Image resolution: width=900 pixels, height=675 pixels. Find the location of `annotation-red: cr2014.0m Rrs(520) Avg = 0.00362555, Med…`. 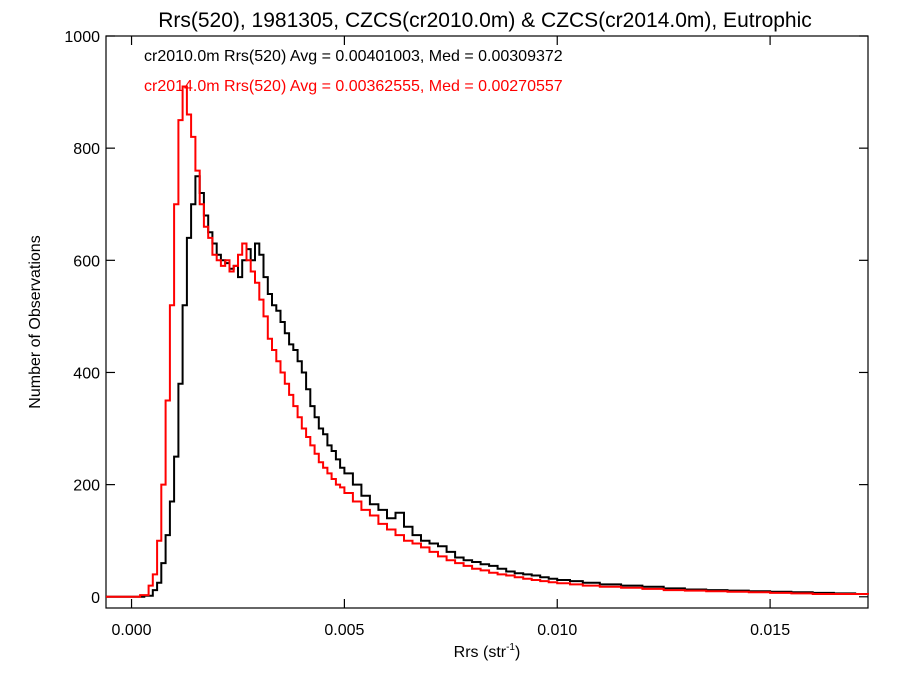

annotation-red: cr2014.0m Rrs(520) Avg = 0.00362555, Med… is located at coordinates (353, 86).